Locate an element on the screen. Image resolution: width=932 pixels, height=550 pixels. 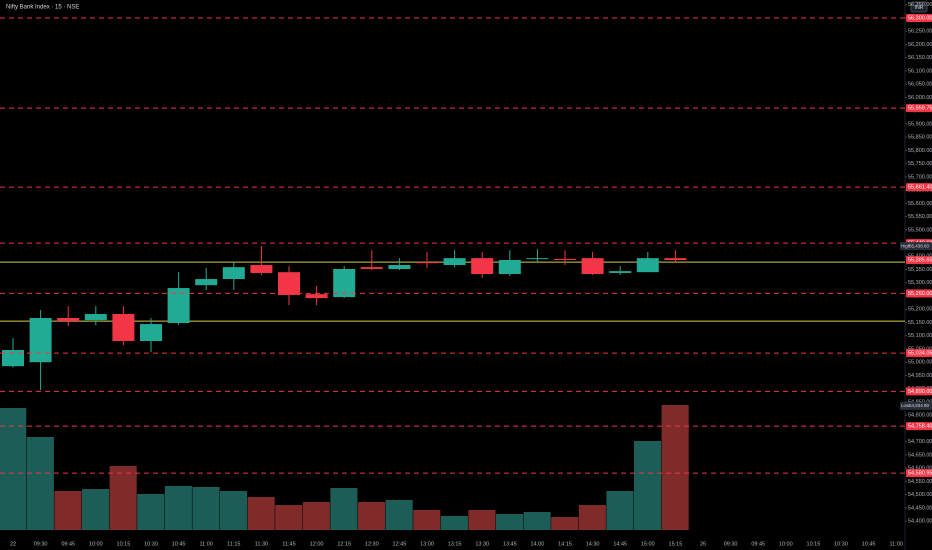
y-tick-label: 55,850.00 is located at coordinates (920, 138).